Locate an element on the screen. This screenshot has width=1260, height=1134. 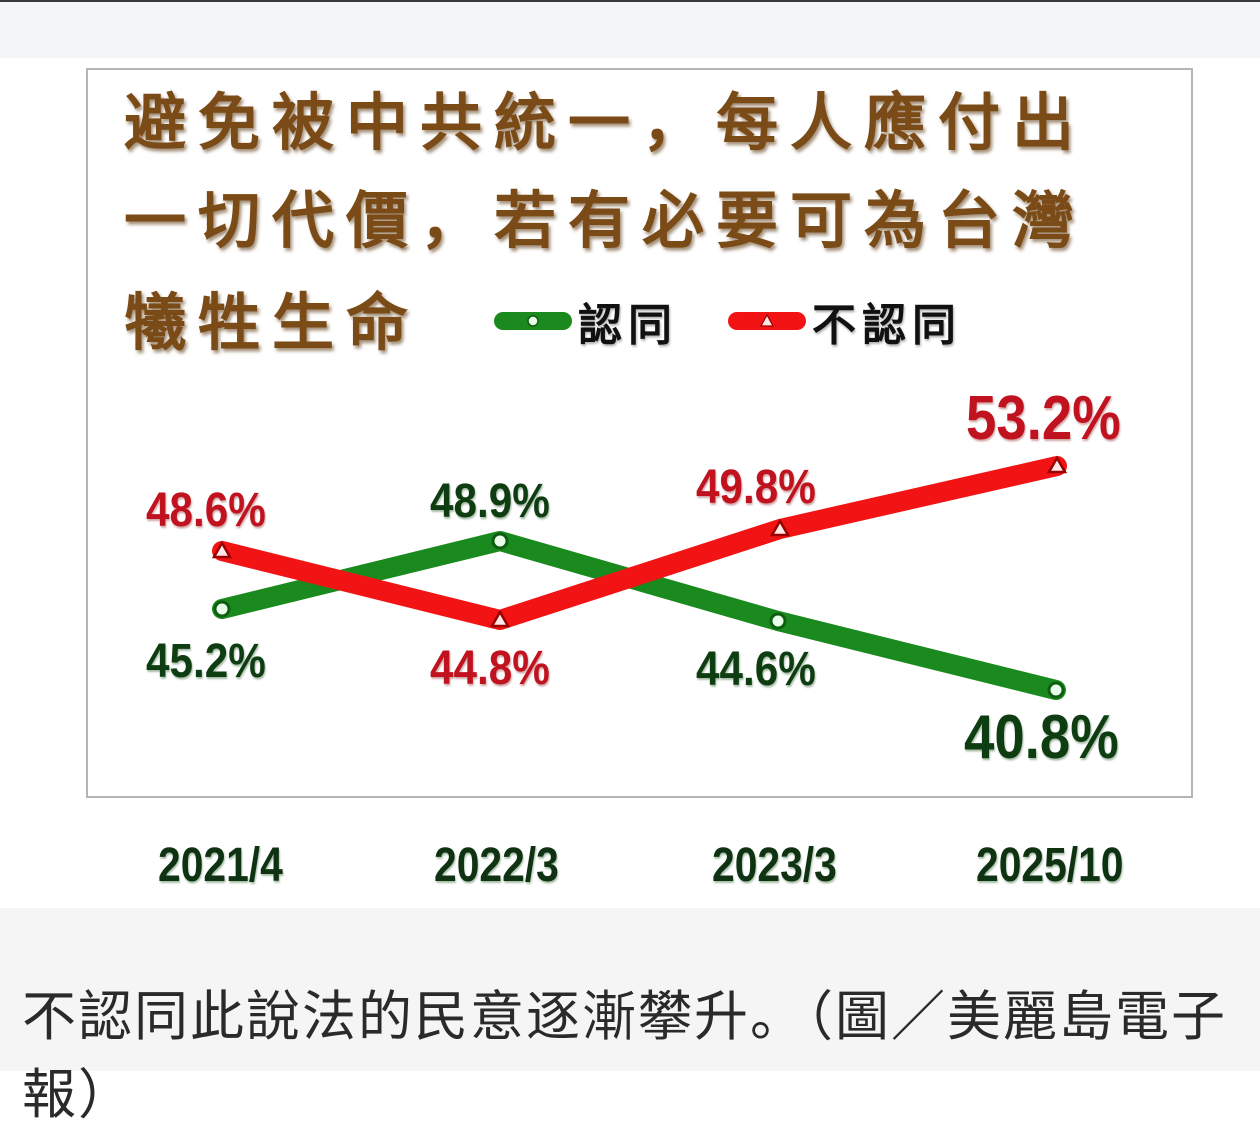
label-agree-2023-3: 44.6% is located at coordinates (756, 669).